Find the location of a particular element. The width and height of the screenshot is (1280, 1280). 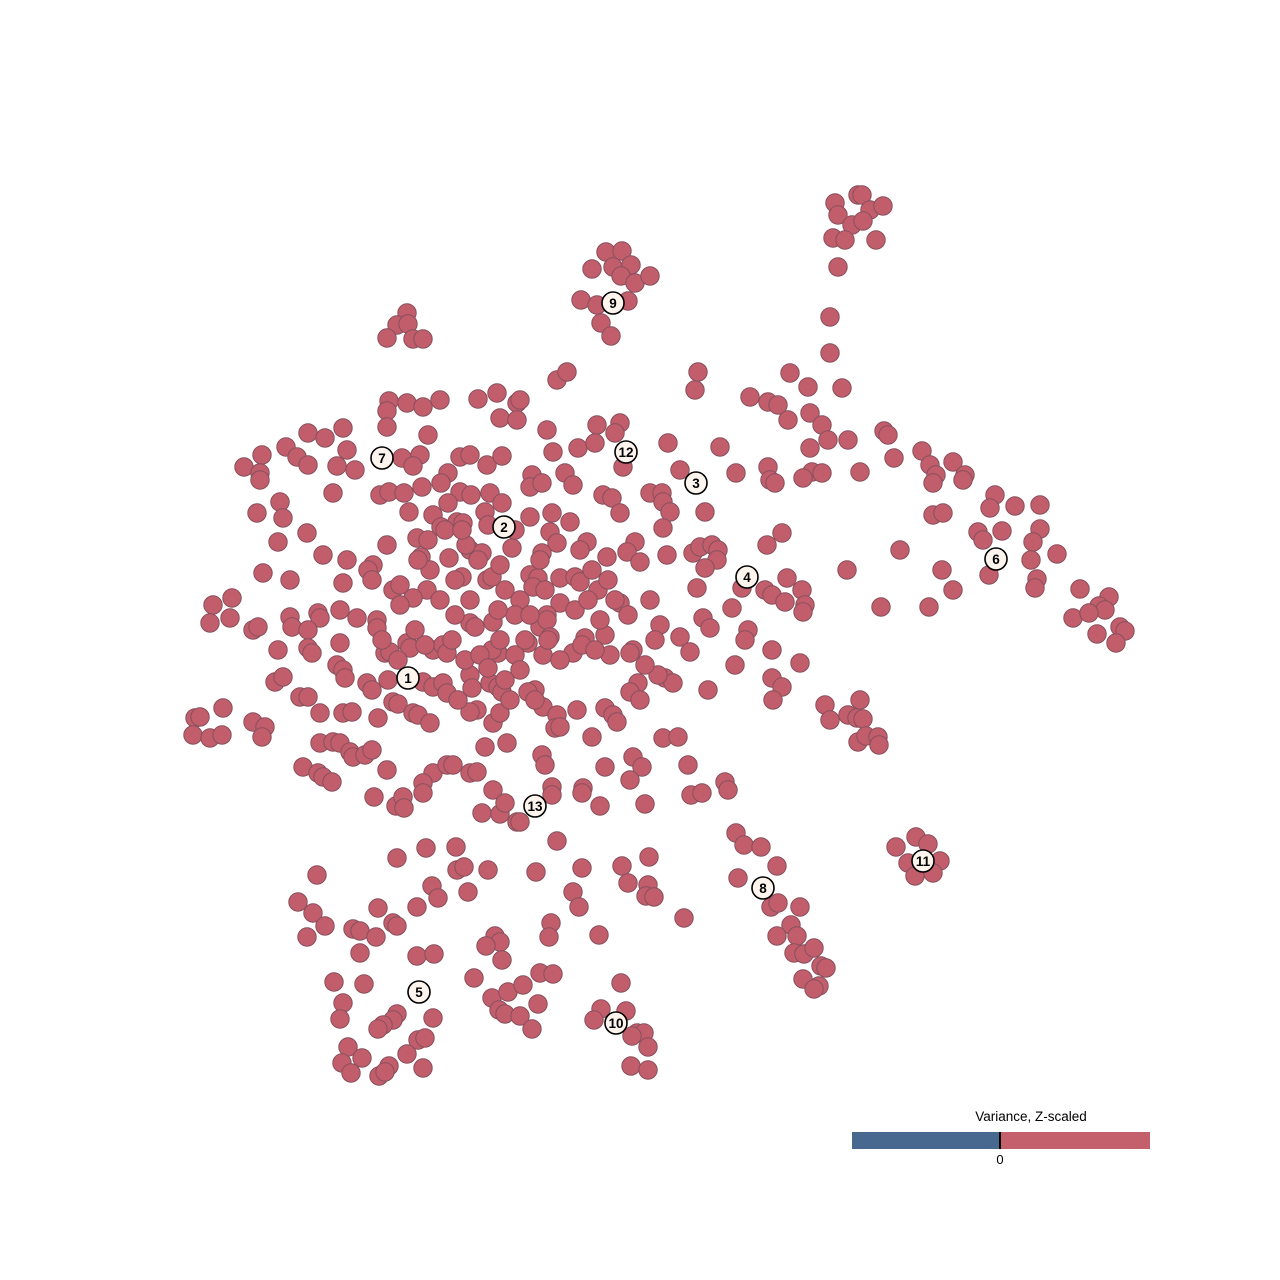

cluster-label-number: 6 is located at coordinates (996, 559).